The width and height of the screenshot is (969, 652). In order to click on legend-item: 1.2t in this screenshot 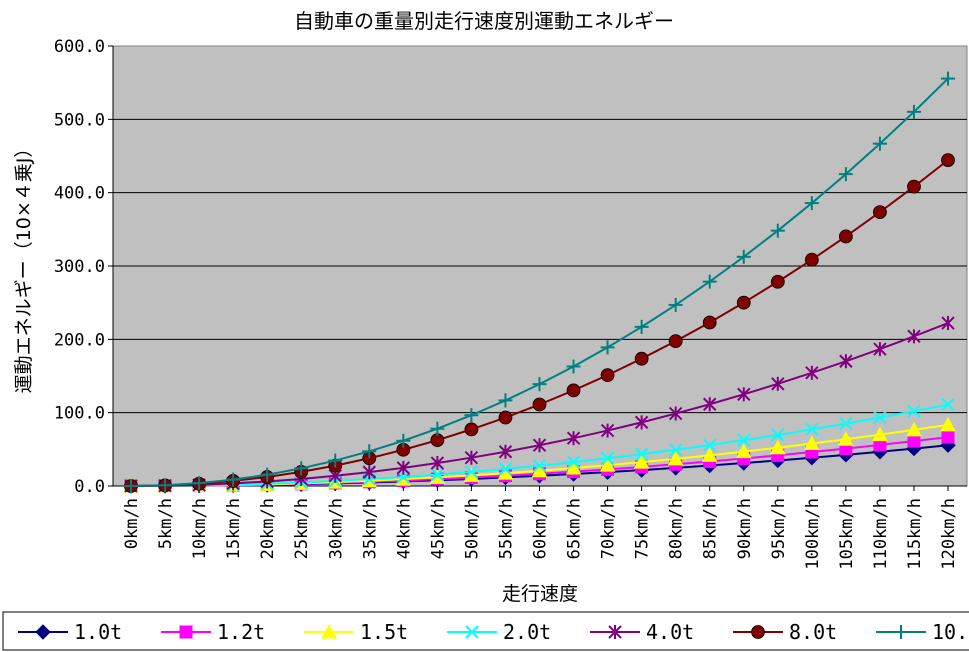, I will do `click(213, 632)`.